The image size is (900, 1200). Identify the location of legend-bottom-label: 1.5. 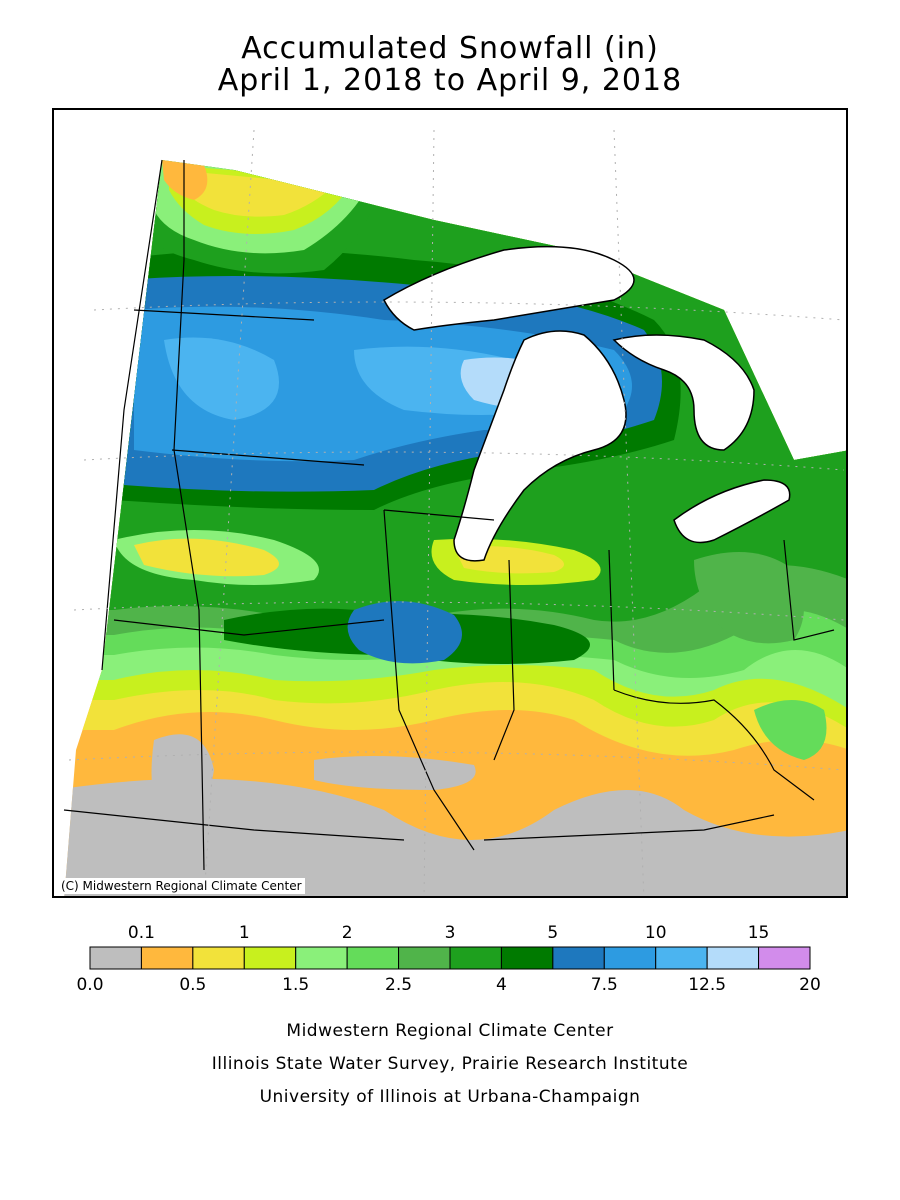
(296, 985).